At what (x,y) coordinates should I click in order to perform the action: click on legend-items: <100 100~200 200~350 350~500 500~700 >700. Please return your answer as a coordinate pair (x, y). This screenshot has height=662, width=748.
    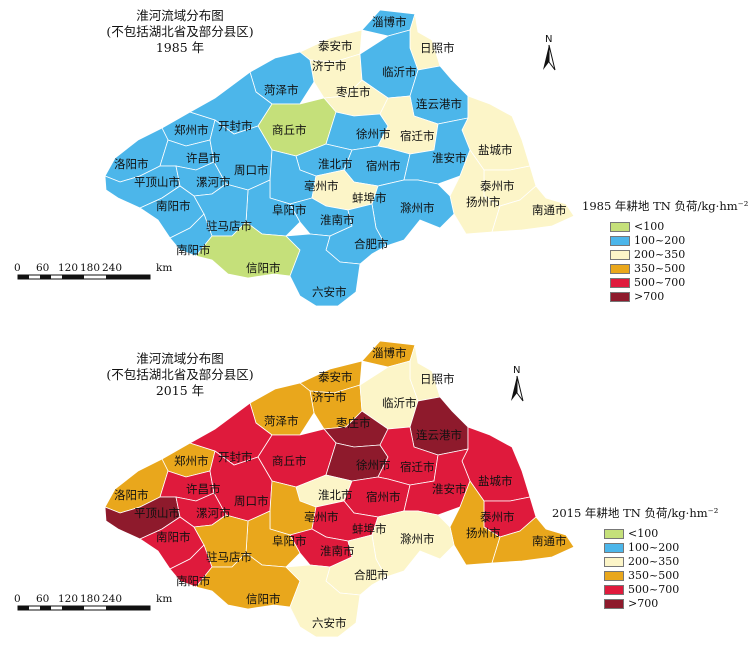
    Looking at the image, I should click on (679, 261).